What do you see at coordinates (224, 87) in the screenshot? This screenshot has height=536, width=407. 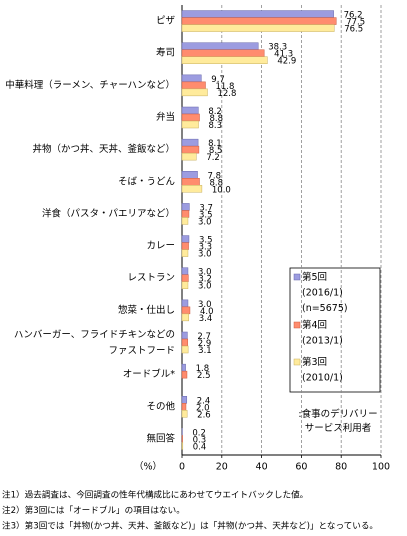 I see `value-label: 11.8` at bounding box center [224, 87].